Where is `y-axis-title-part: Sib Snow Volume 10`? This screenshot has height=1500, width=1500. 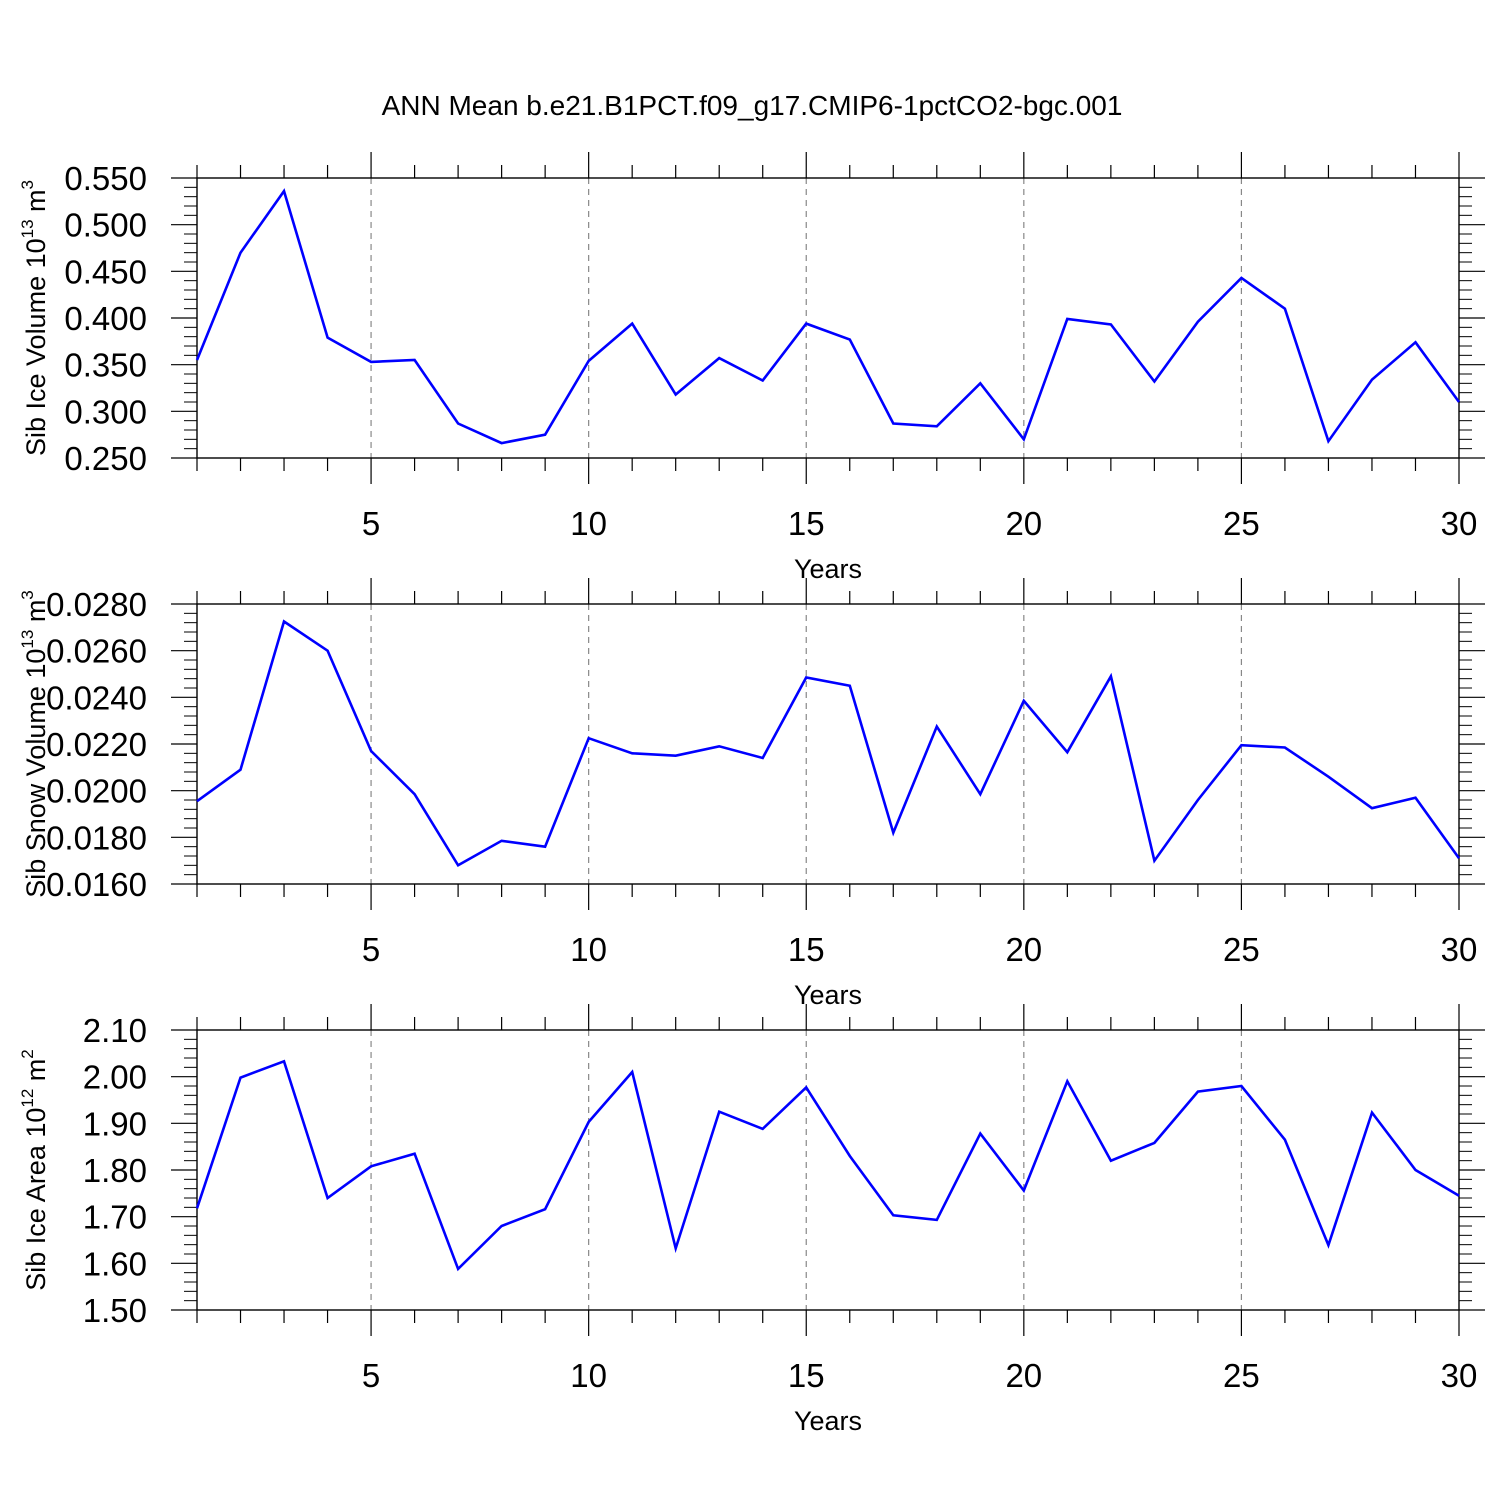 y-axis-title-part: Sib Snow Volume 10 is located at coordinates (36, 773).